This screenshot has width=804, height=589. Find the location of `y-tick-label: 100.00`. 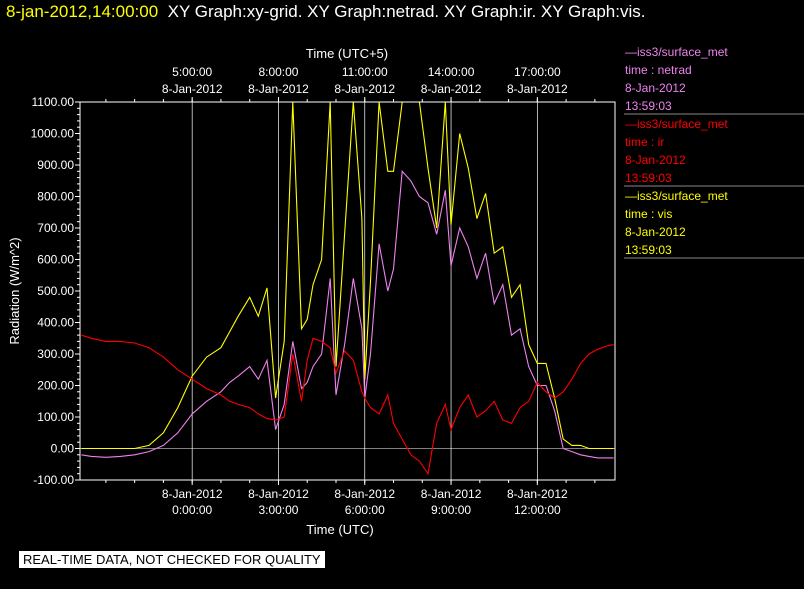

y-tick-label: 100.00 is located at coordinates (55, 417).